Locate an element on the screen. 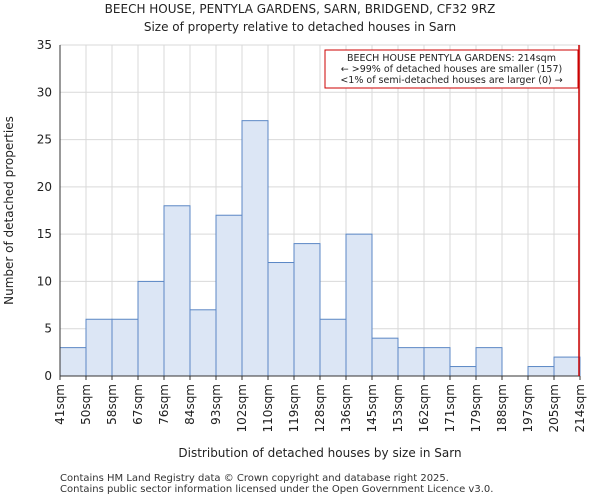  y-tick-label: 5 is located at coordinates (48, 329).